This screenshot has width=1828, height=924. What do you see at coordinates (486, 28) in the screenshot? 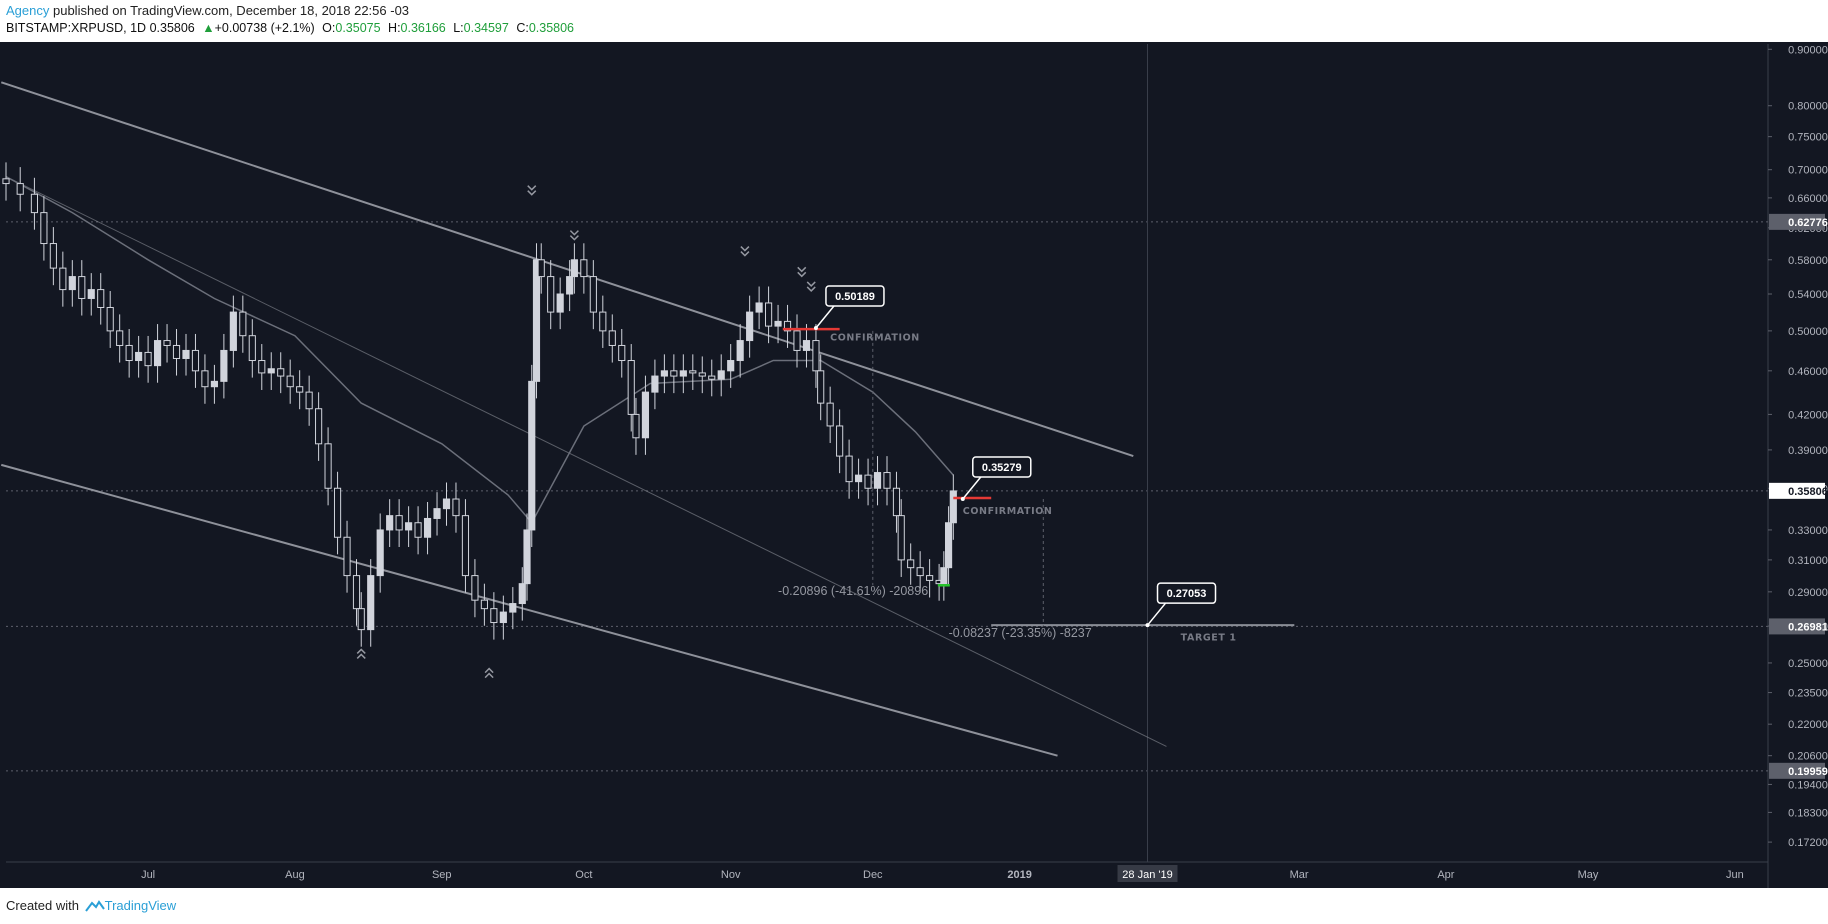
I see `low-value: 0.34597` at bounding box center [486, 28].